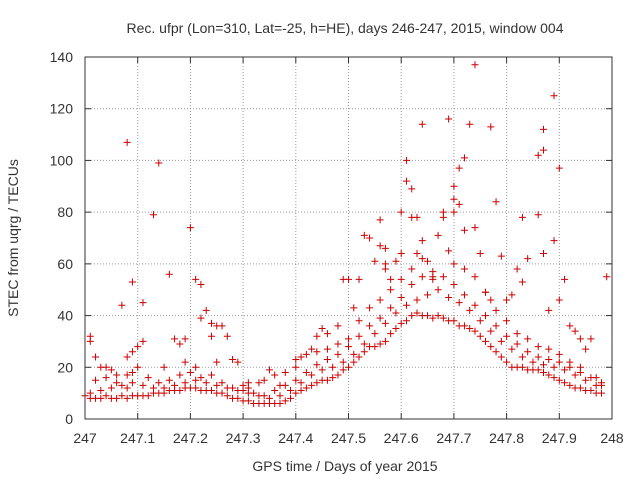  Describe the element at coordinates (243, 438) in the screenshot. I see `x-tick-label: 247.3` at that location.